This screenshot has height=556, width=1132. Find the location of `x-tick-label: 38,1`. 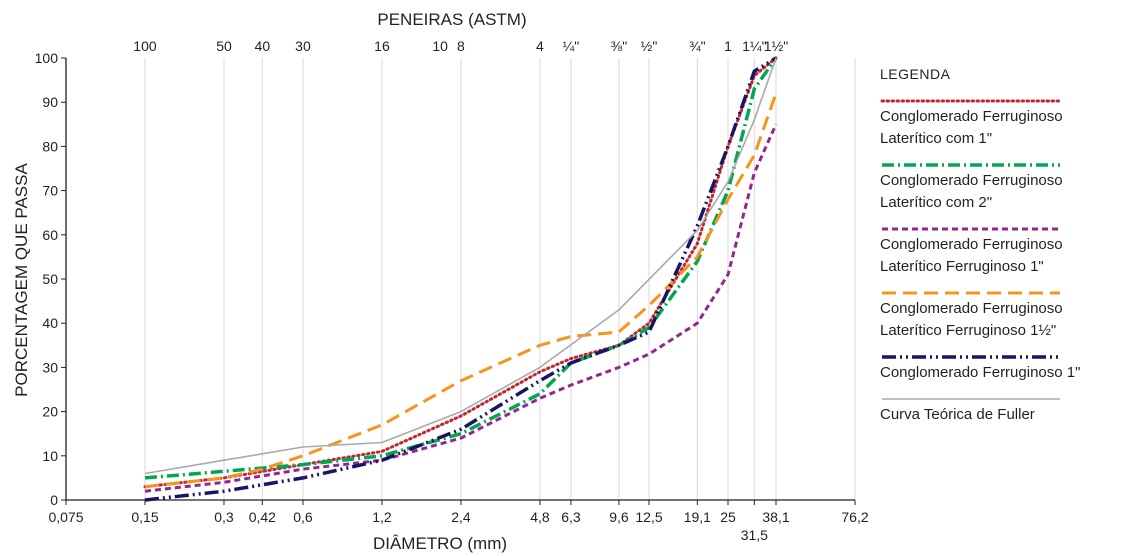

x-tick-label: 38,1 is located at coordinates (775, 517).